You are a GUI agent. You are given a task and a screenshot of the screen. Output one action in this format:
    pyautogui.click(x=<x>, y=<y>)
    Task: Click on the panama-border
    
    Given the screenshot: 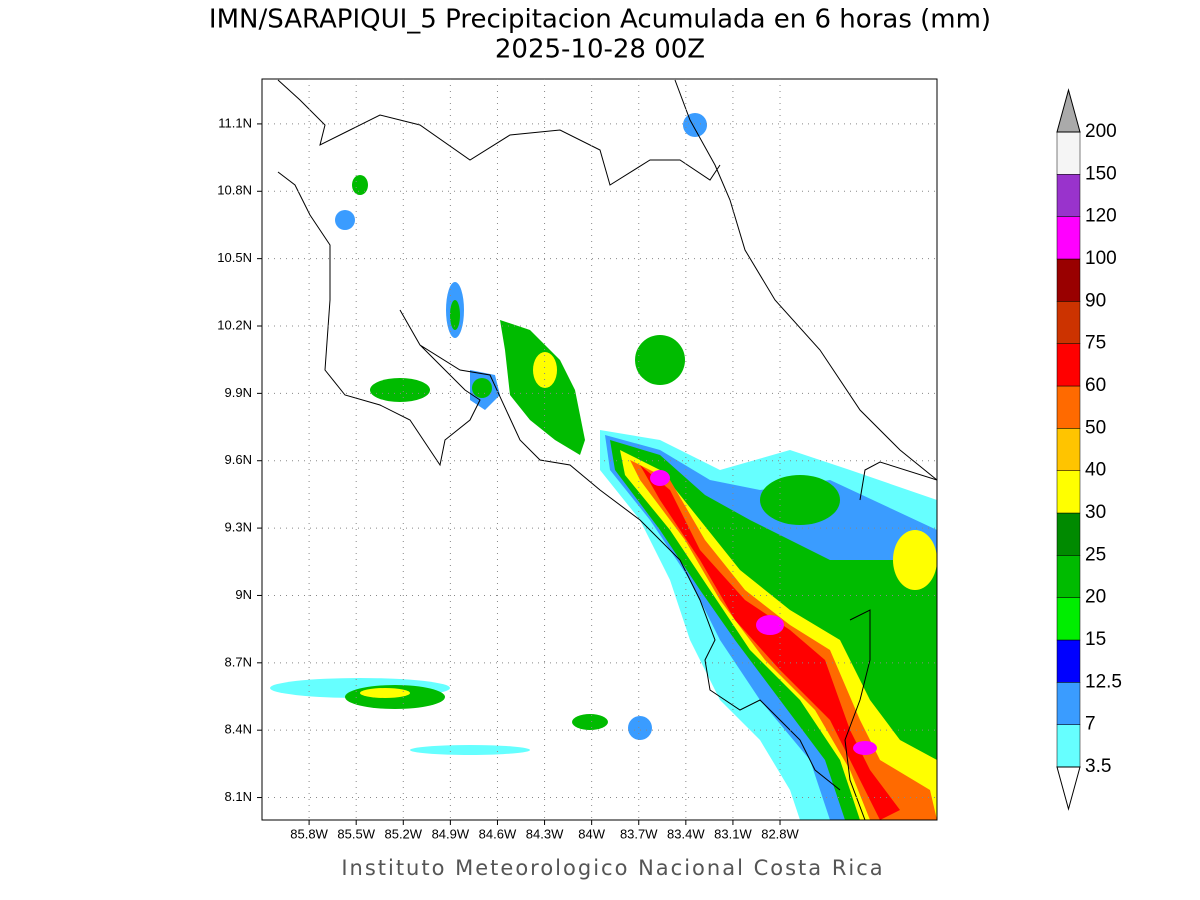 What is the action you would take?
    pyautogui.click(x=890, y=640)
    